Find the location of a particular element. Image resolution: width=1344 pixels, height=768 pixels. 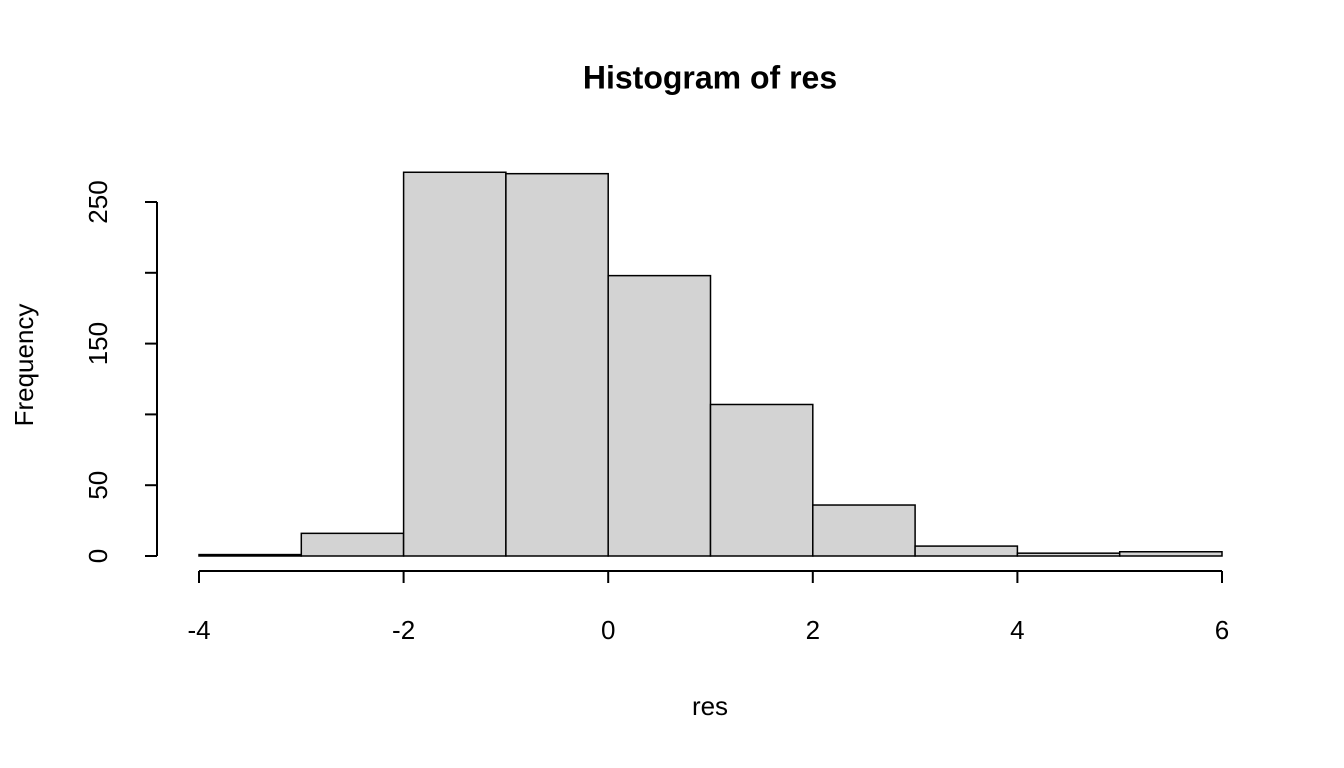

x-tick-label: 2 is located at coordinates (813, 630).